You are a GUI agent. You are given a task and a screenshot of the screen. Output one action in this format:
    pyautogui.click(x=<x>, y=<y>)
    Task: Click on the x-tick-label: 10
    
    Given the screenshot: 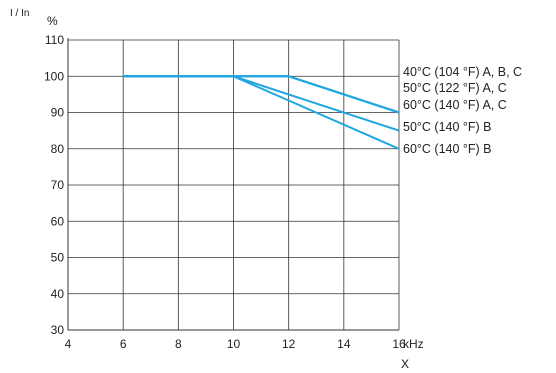 What is the action you would take?
    pyautogui.click(x=234, y=344)
    